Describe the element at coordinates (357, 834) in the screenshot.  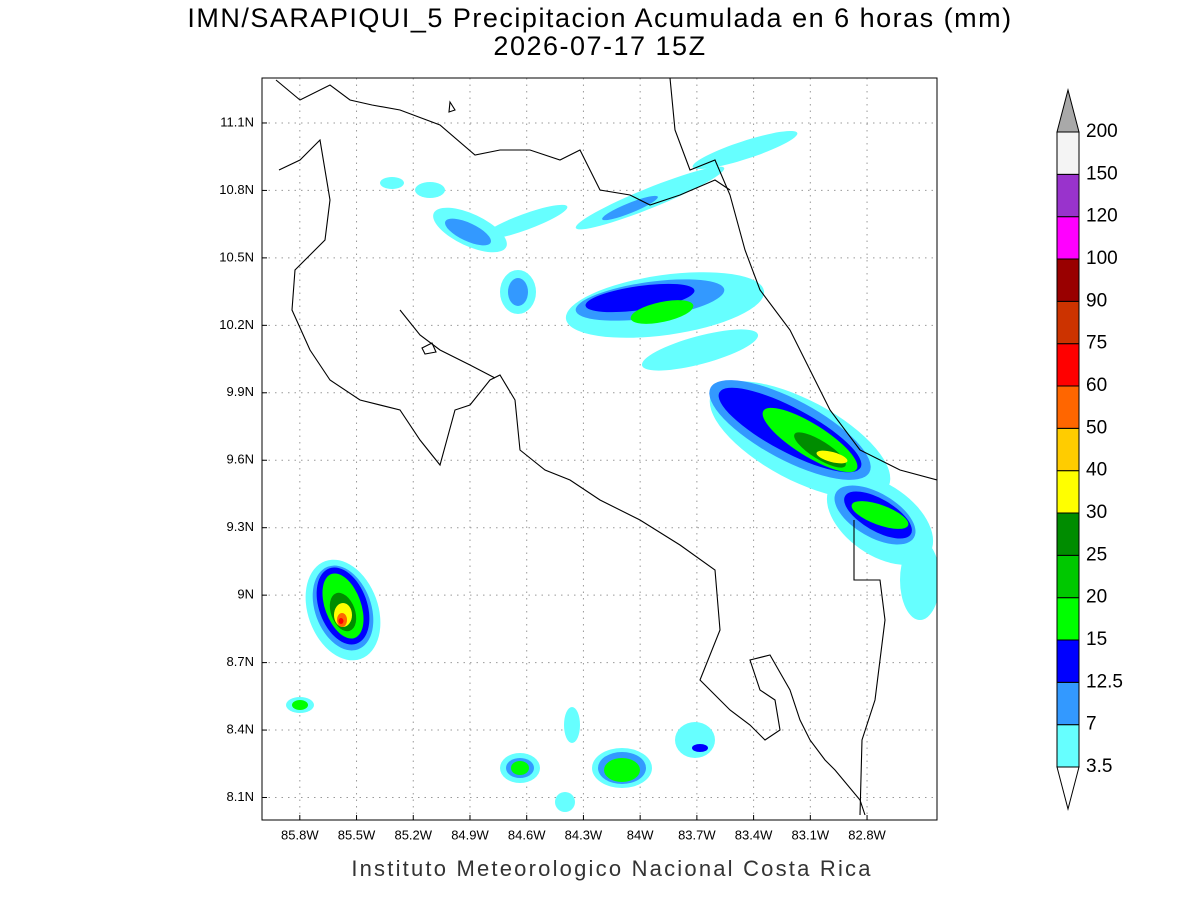
I see `lon-tick-label: 85.5W` at that location.